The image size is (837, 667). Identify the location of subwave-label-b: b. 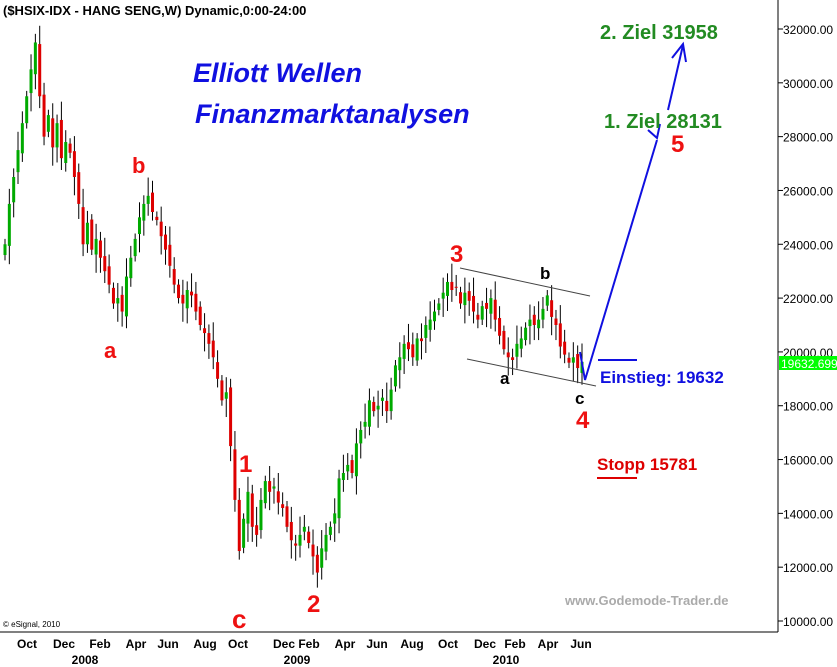
(545, 273).